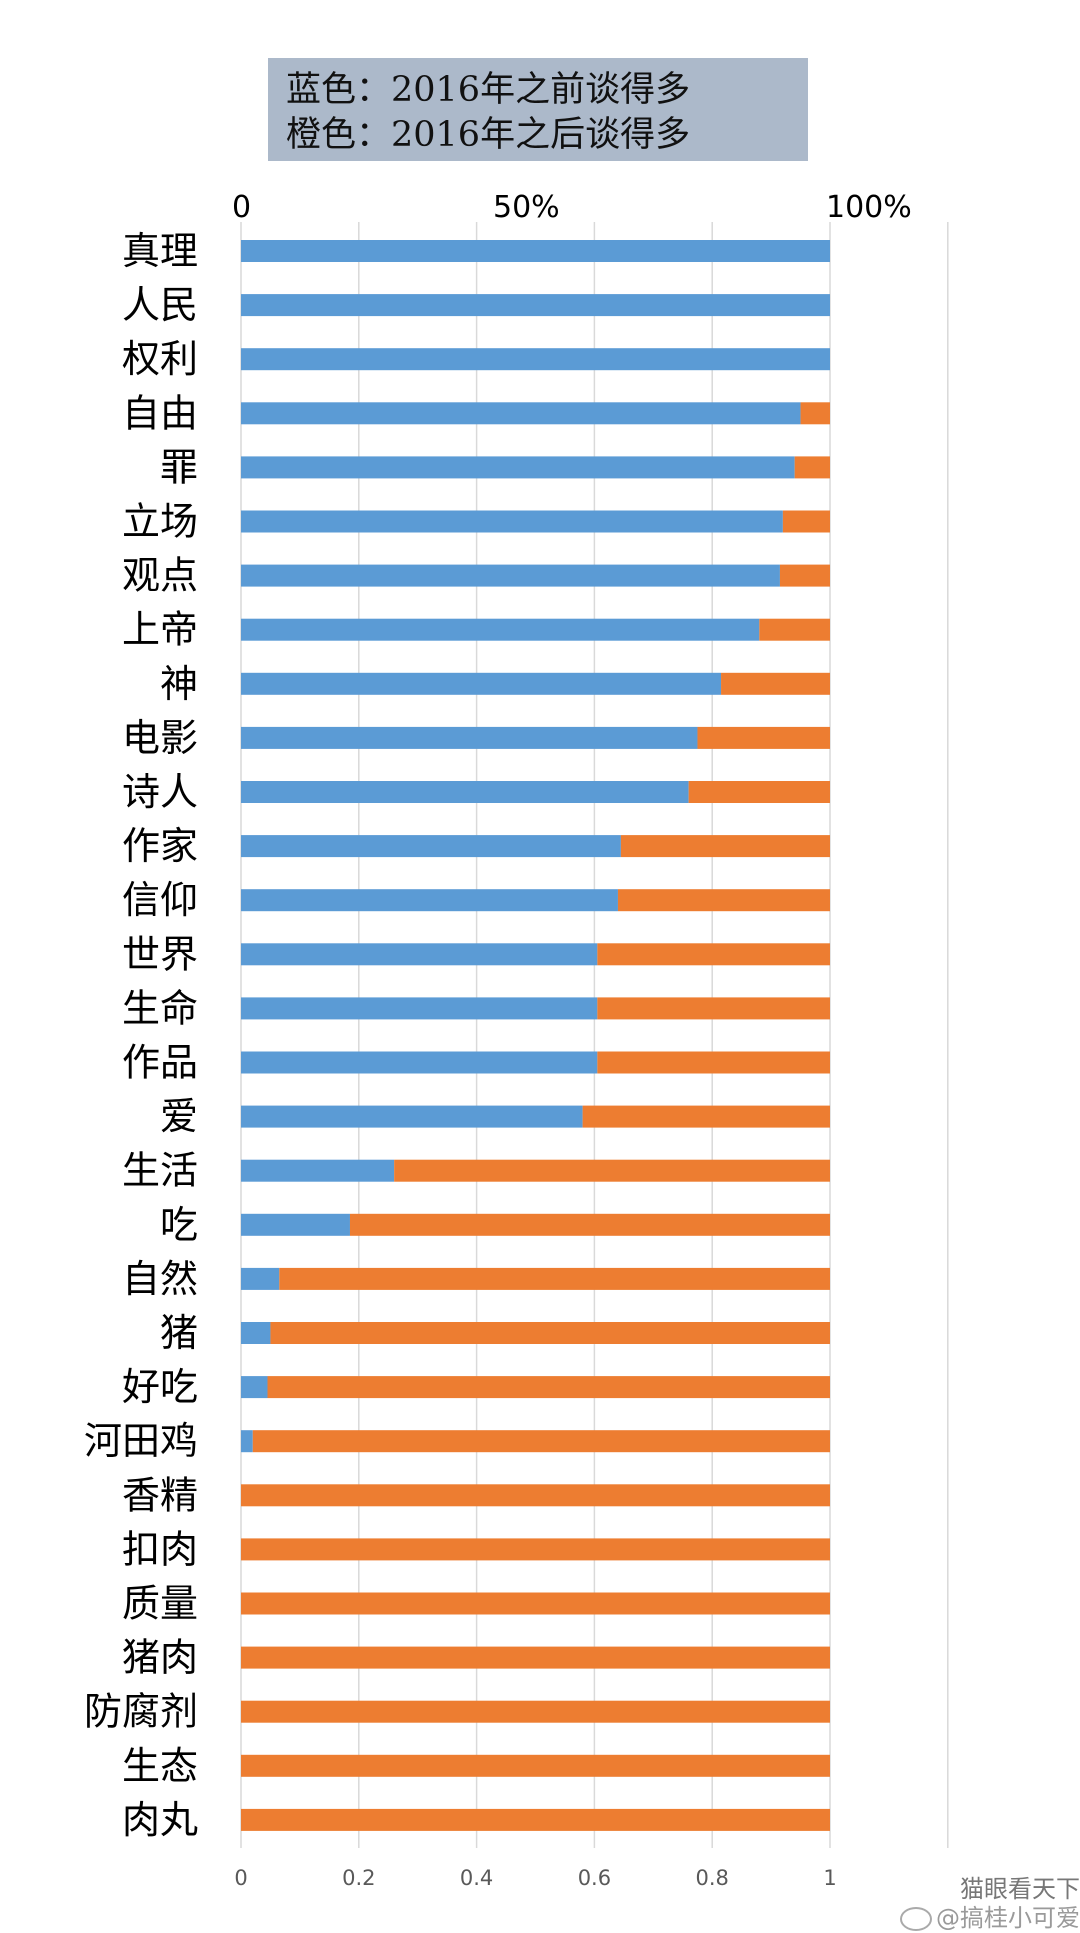  I want to click on category-label: 作家, so click(160, 846).